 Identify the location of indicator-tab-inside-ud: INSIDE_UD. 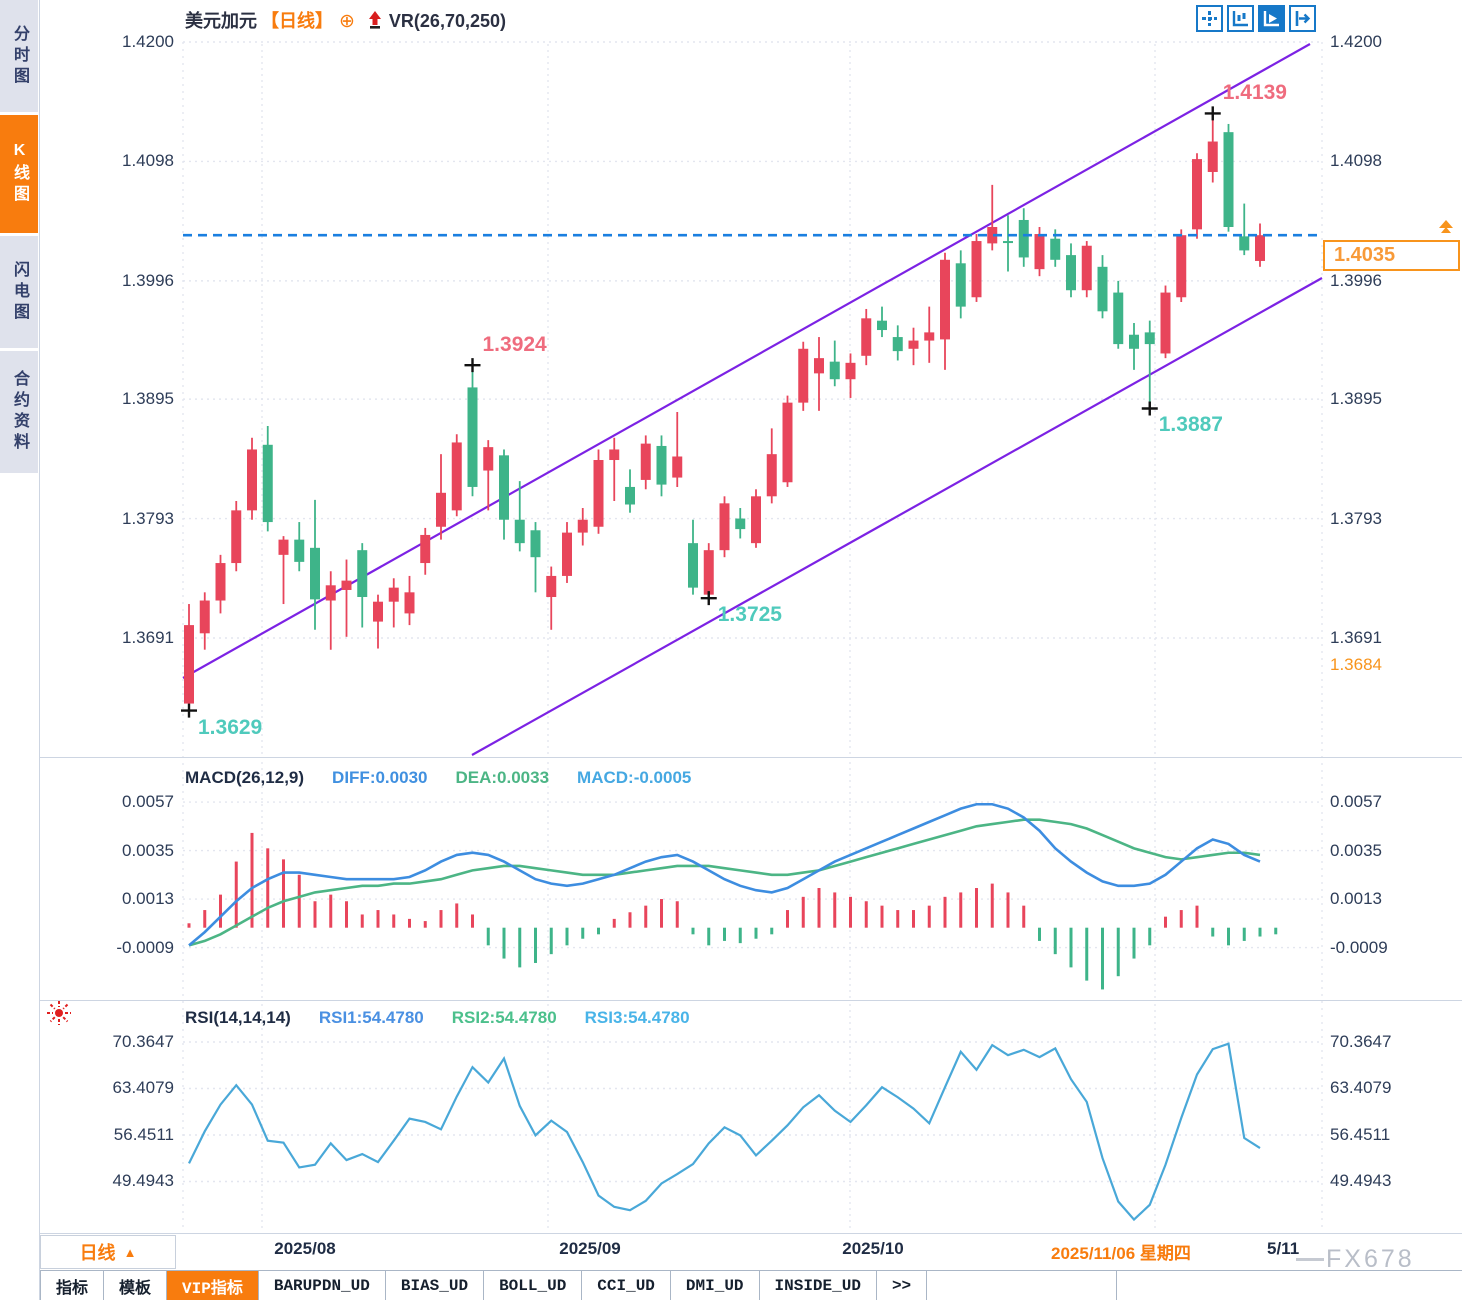
(818, 1285).